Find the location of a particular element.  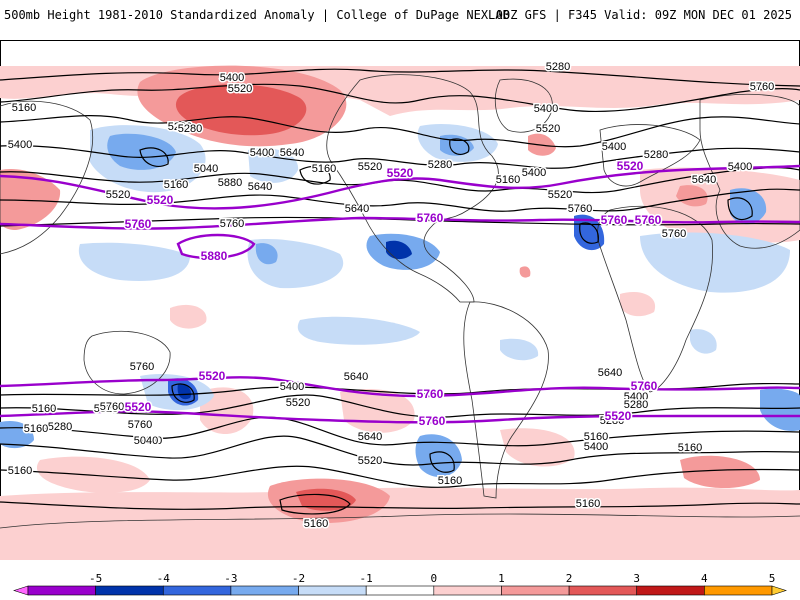

colorbar-tick-label: -4 is located at coordinates (164, 578).